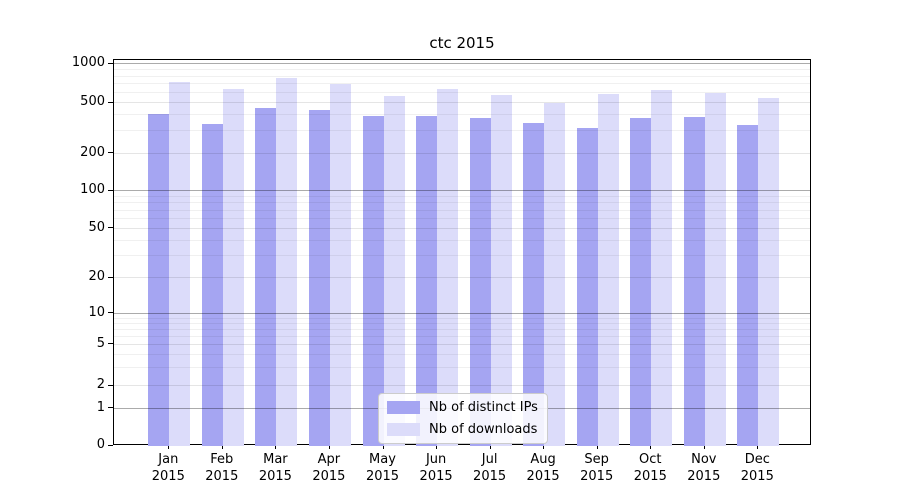  Describe the element at coordinates (501, 270) in the screenshot. I see `bar-jul-downloads` at that location.